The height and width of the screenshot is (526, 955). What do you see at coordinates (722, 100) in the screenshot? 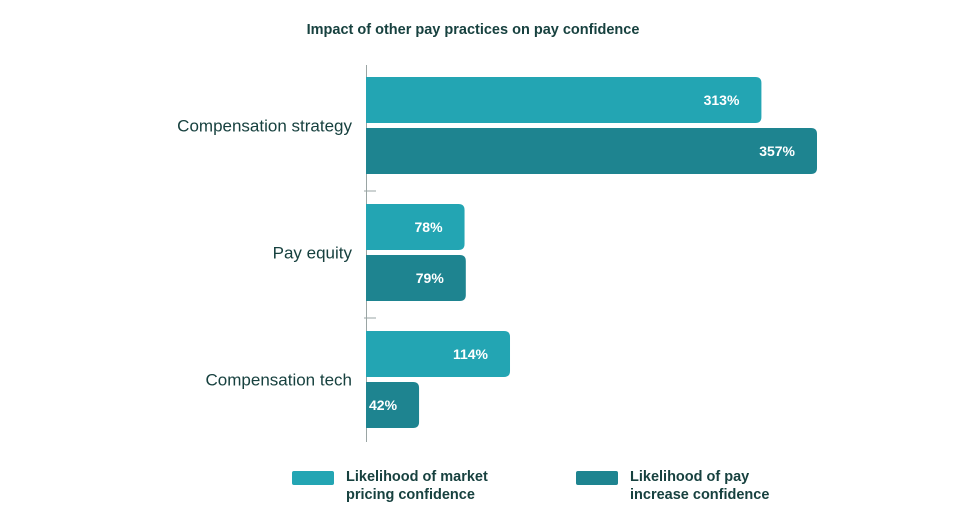
I see `data-label: 313%` at bounding box center [722, 100].